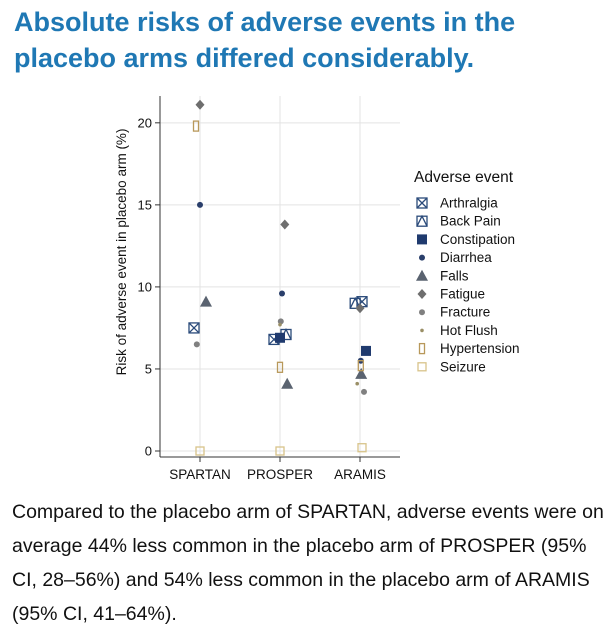 The height and width of the screenshot is (642, 615). What do you see at coordinates (470, 221) in the screenshot?
I see `legend-label: Back Pain` at bounding box center [470, 221].